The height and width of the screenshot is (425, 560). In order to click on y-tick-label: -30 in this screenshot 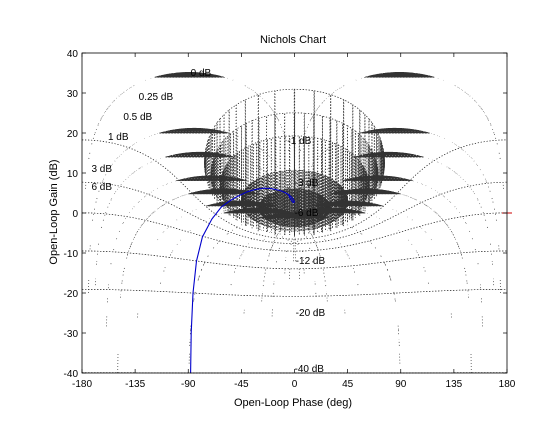, I will do `click(71, 334)`.